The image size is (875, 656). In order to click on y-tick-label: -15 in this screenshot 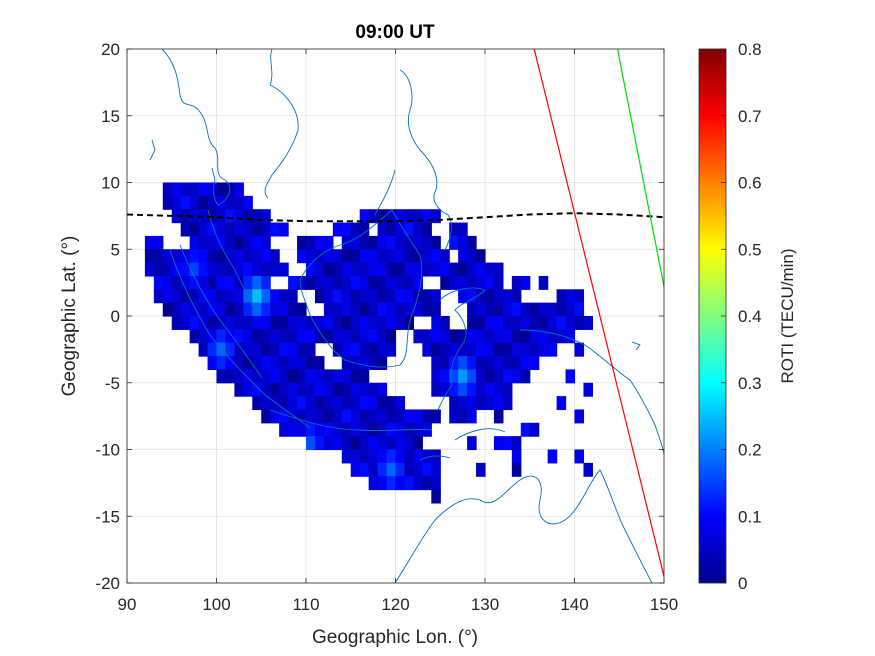, I will do `click(107, 516)`.